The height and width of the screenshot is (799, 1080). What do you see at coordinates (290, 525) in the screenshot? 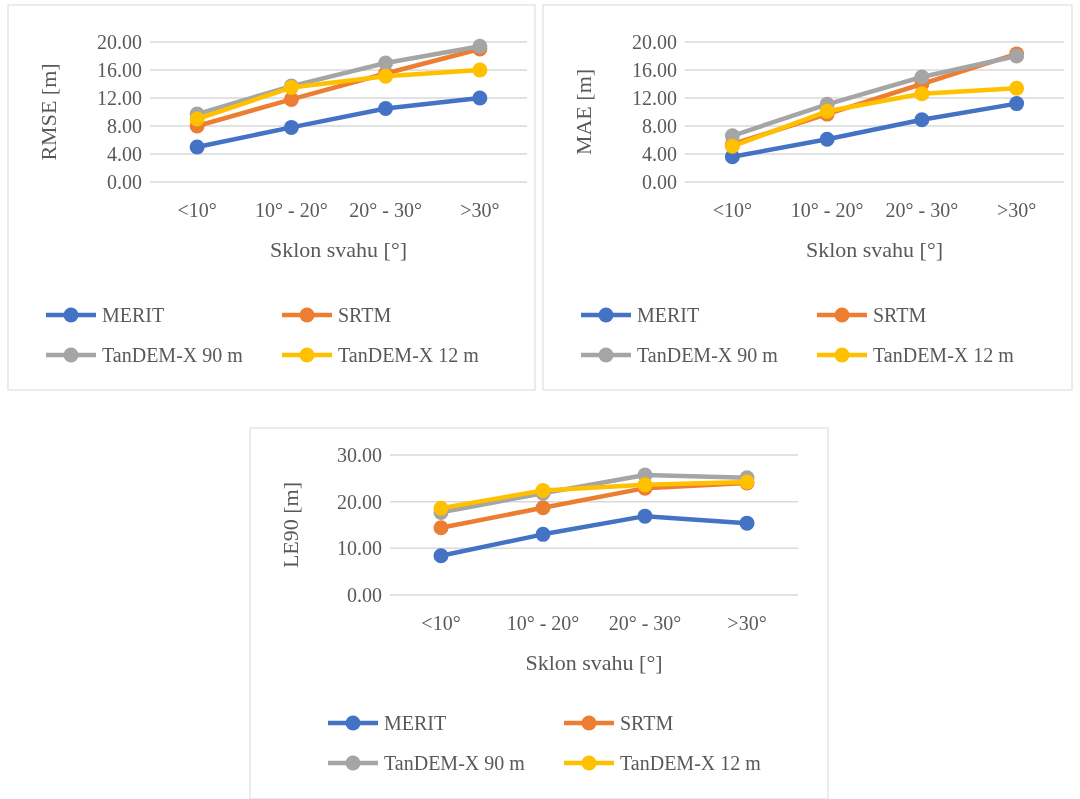
I see `y-axis-title: LE90 [m]` at bounding box center [290, 525].